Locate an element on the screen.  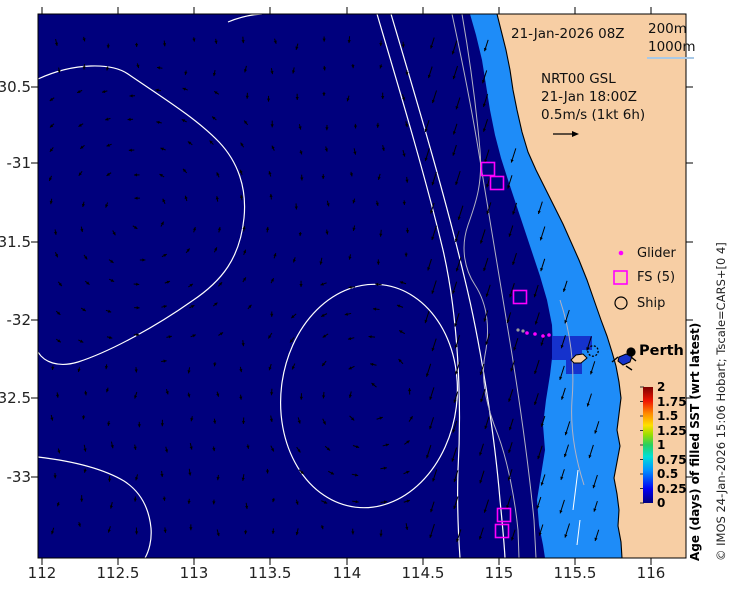
observation-markers is located at coordinates (558, 350).